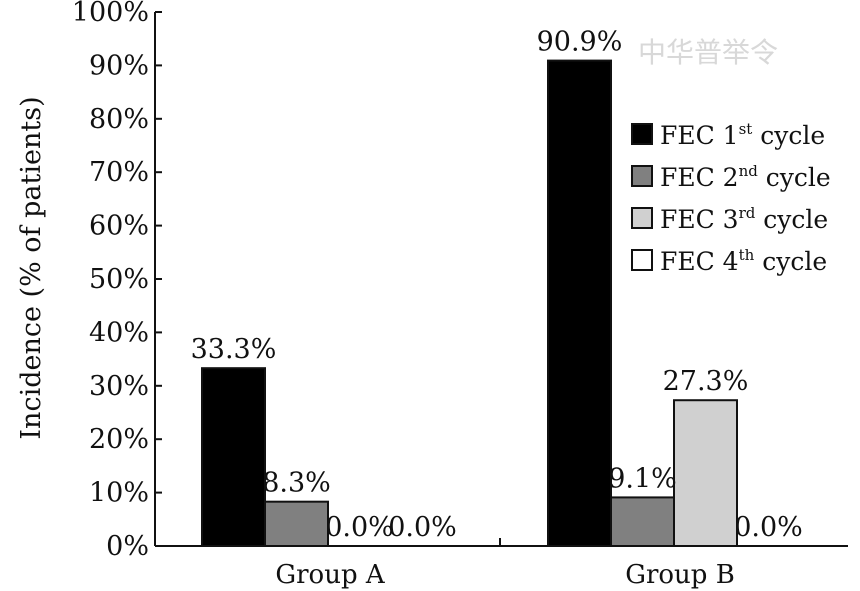 This screenshot has width=860, height=591. Describe the element at coordinates (119, 172) in the screenshot. I see `y-tick-label: 70%` at that location.